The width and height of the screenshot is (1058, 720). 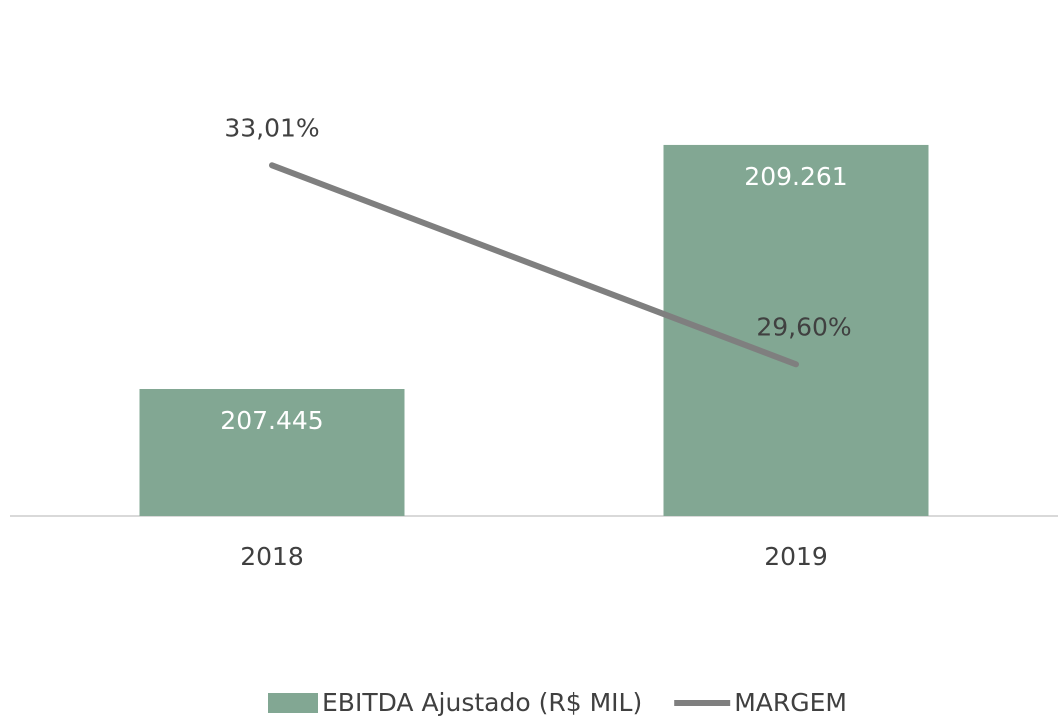 What do you see at coordinates (272, 556) in the screenshot?
I see `x-tick-label: 2018` at bounding box center [272, 556].